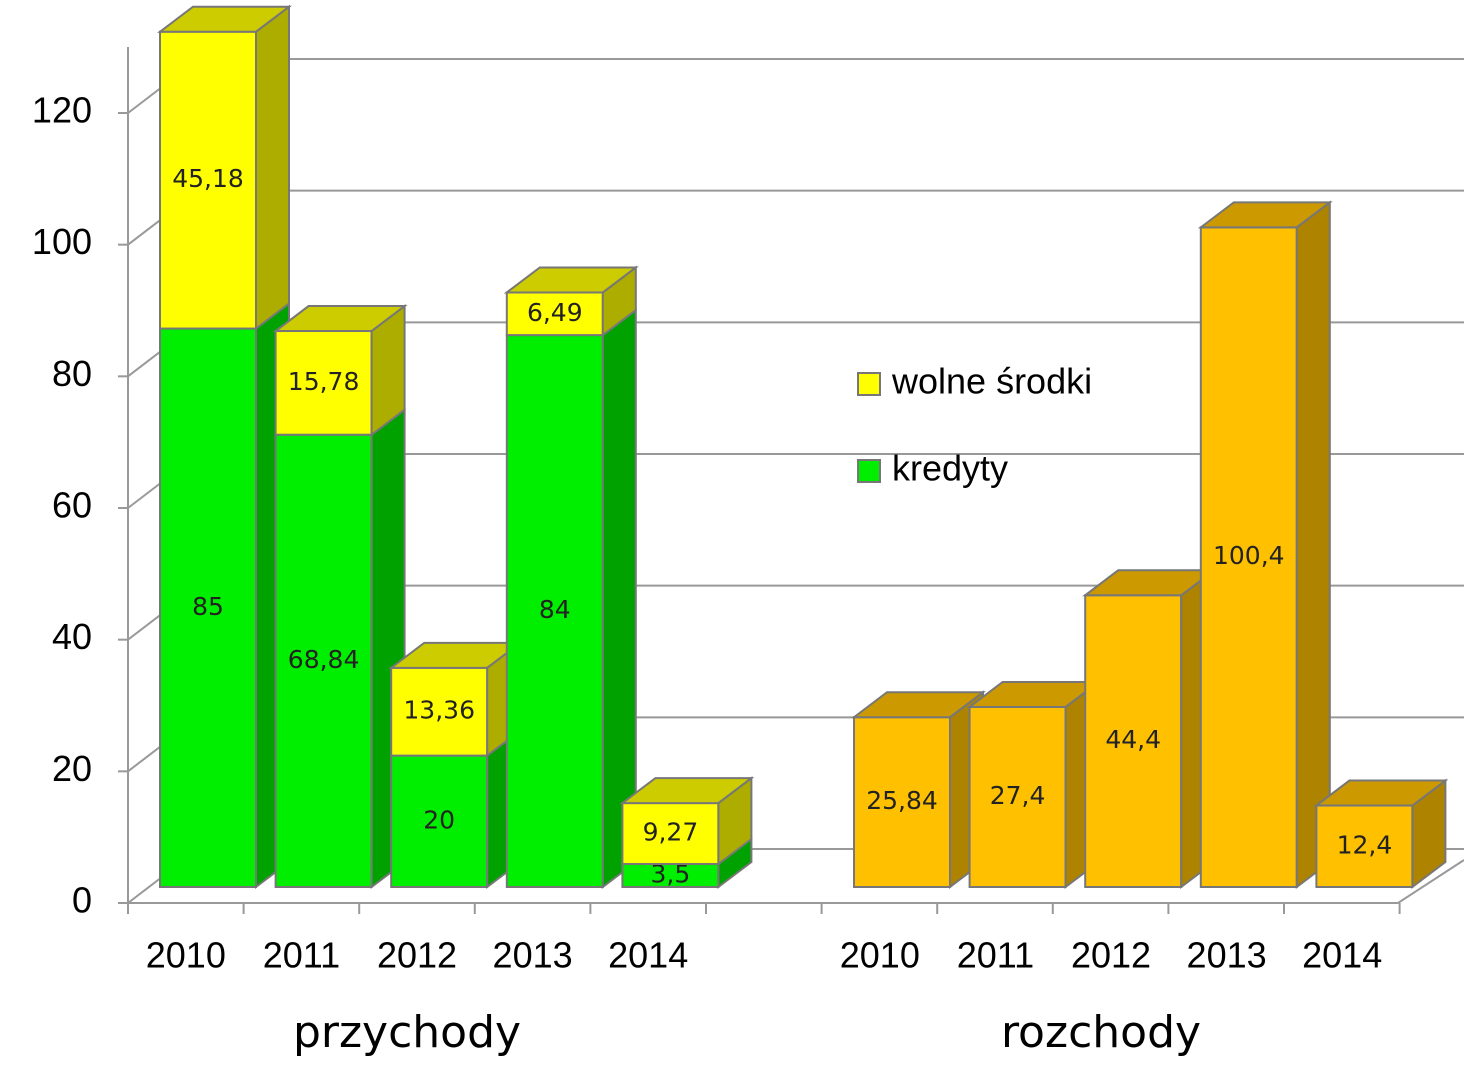  What do you see at coordinates (208, 178) in the screenshot?
I see `data-label: 45,18` at bounding box center [208, 178].